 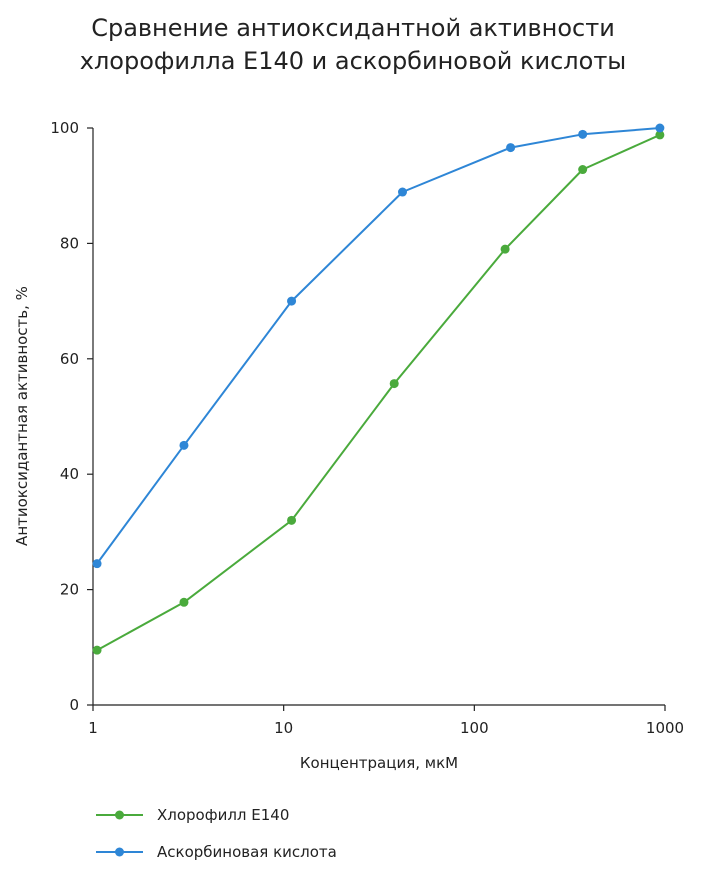 I want to click on chart-title-line-1: Сравнение антиоксидантной активности, so click(x=353, y=28).